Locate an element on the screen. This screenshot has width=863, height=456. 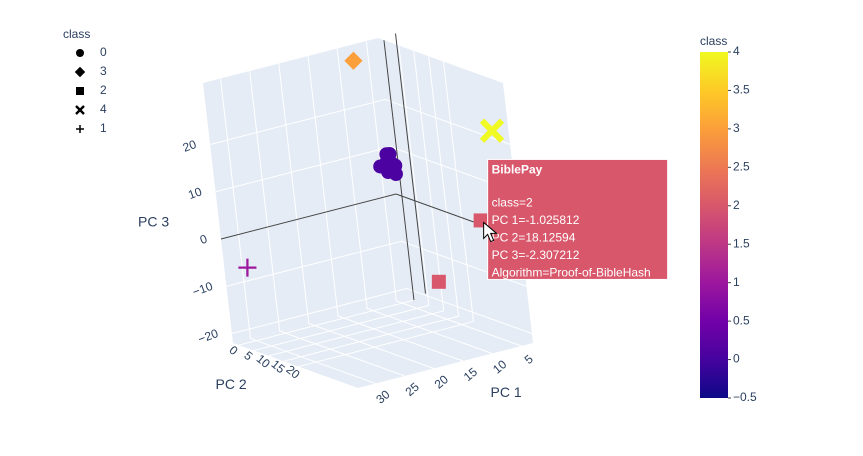
legend-label: 1 is located at coordinates (103, 128).